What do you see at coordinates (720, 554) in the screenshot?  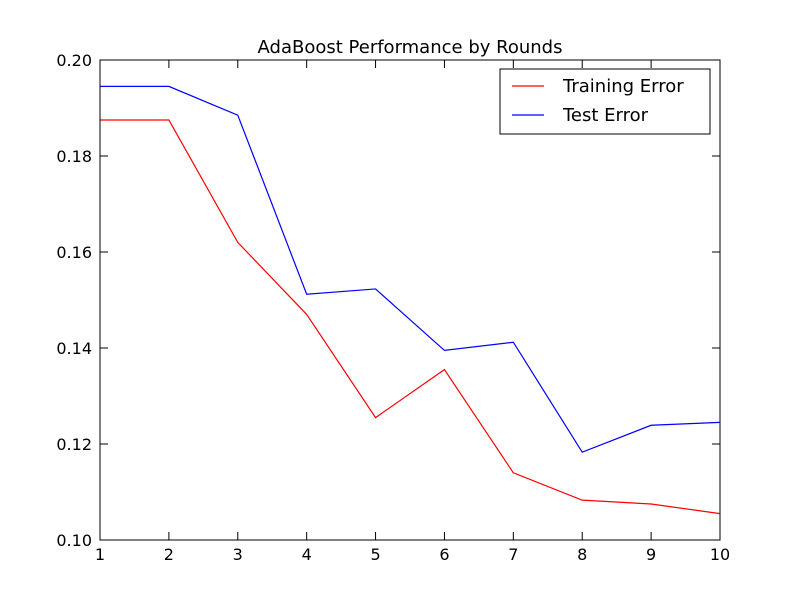 I see `x-tick-label: 10` at bounding box center [720, 554].